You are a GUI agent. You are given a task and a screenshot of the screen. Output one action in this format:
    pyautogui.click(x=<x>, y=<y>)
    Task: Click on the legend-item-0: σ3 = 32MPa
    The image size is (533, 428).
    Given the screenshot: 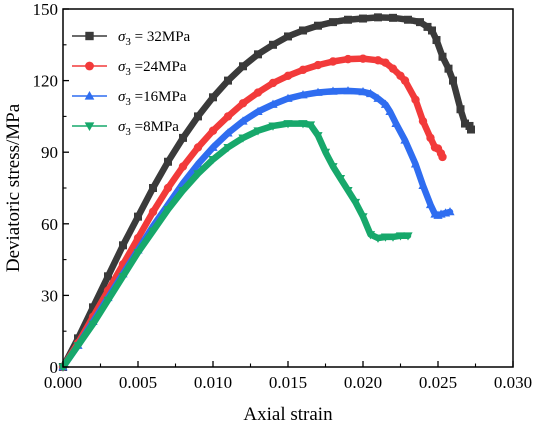 What is the action you would take?
    pyautogui.click(x=131, y=38)
    